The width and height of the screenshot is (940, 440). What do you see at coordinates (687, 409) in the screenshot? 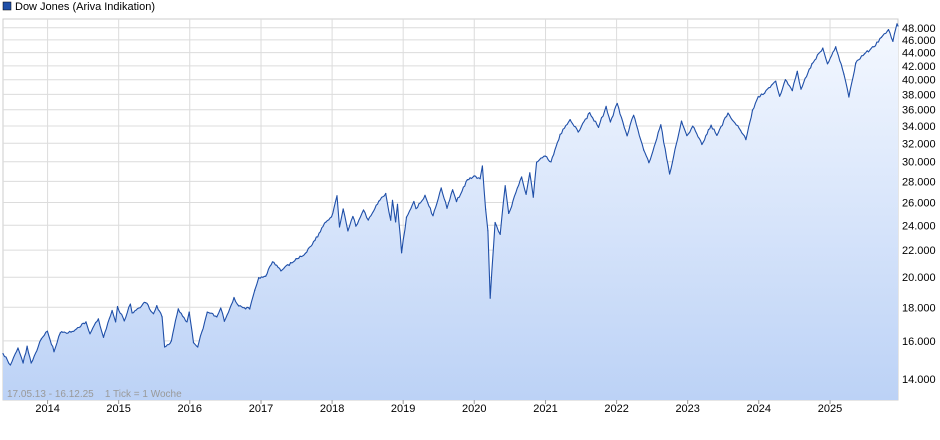
I see `x-tick-label: 2023` at bounding box center [687, 409].